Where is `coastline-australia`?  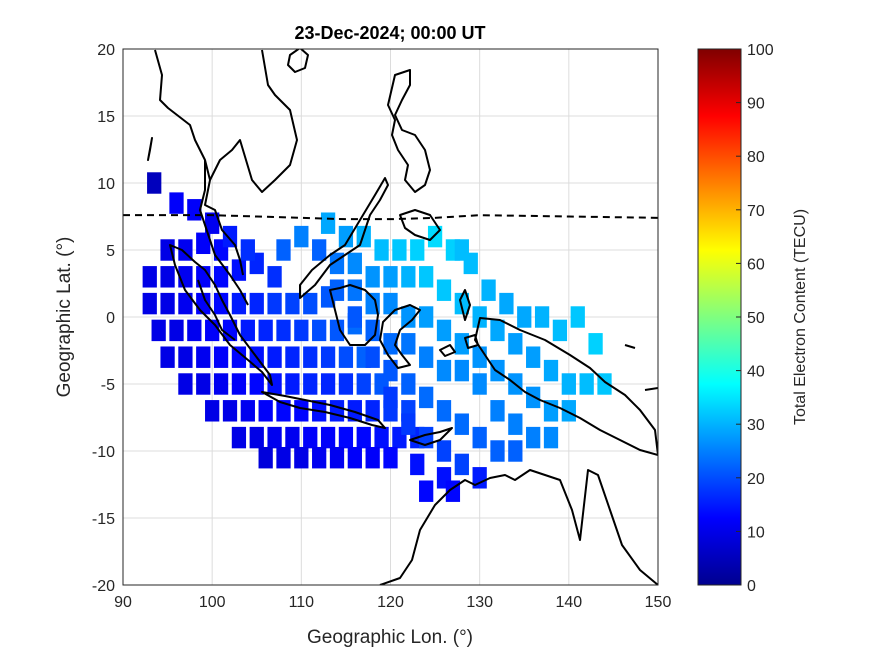 coastline-australia is located at coordinates (518, 527).